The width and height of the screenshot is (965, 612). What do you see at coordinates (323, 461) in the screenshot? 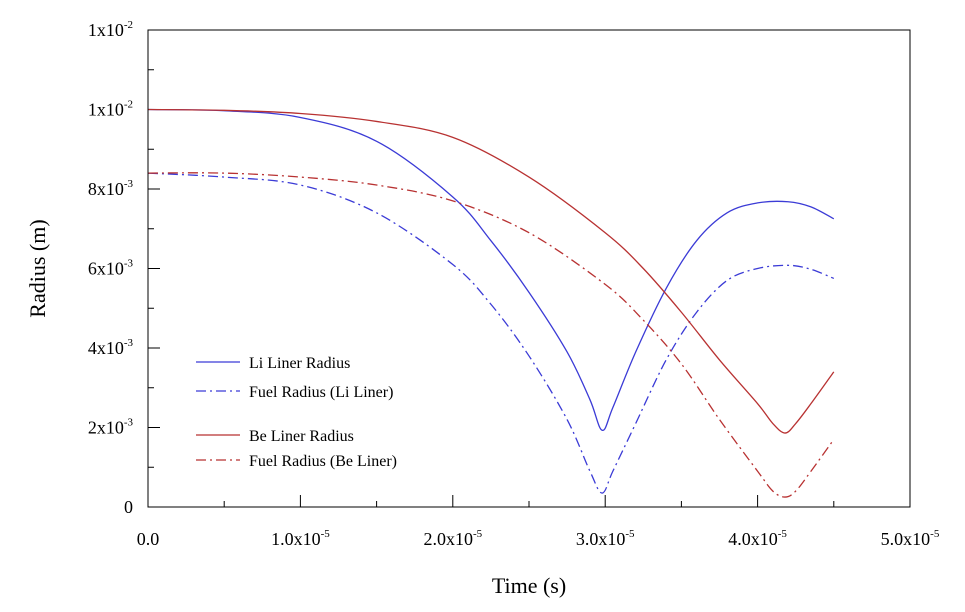
I see `legend-label: Fuel Radius (Be Liner)` at bounding box center [323, 461].